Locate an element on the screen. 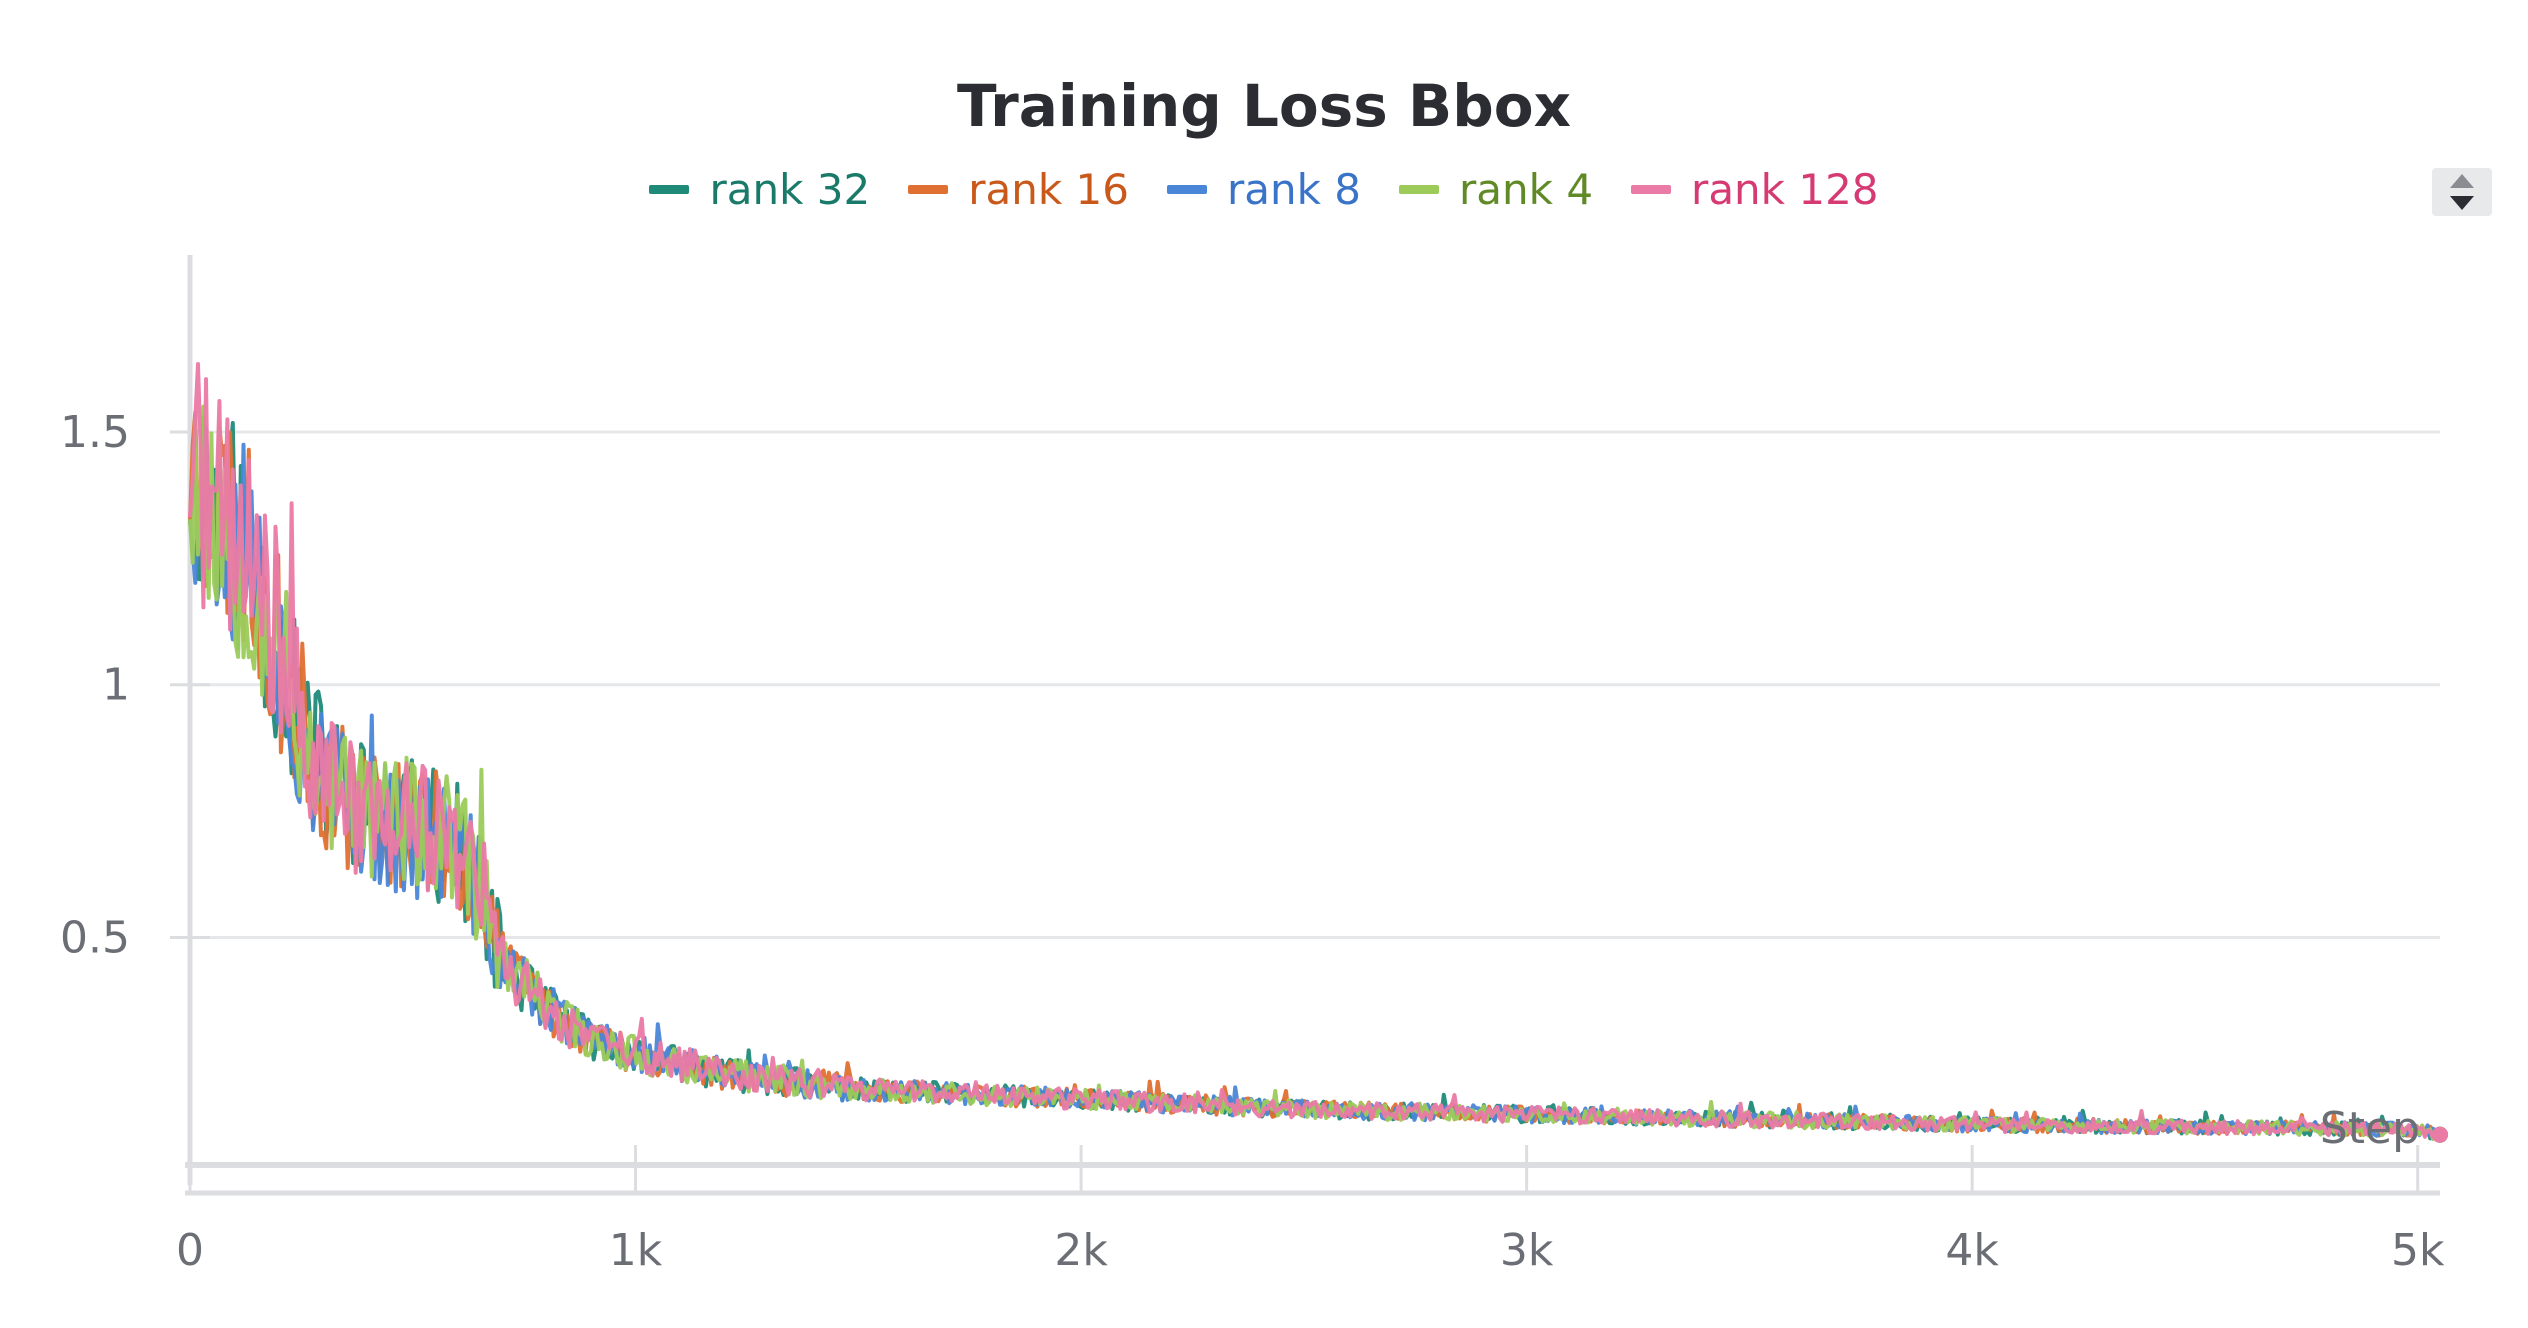 This screenshot has height=1328, width=2528. x-tick-label: 4k is located at coordinates (1972, 1250).